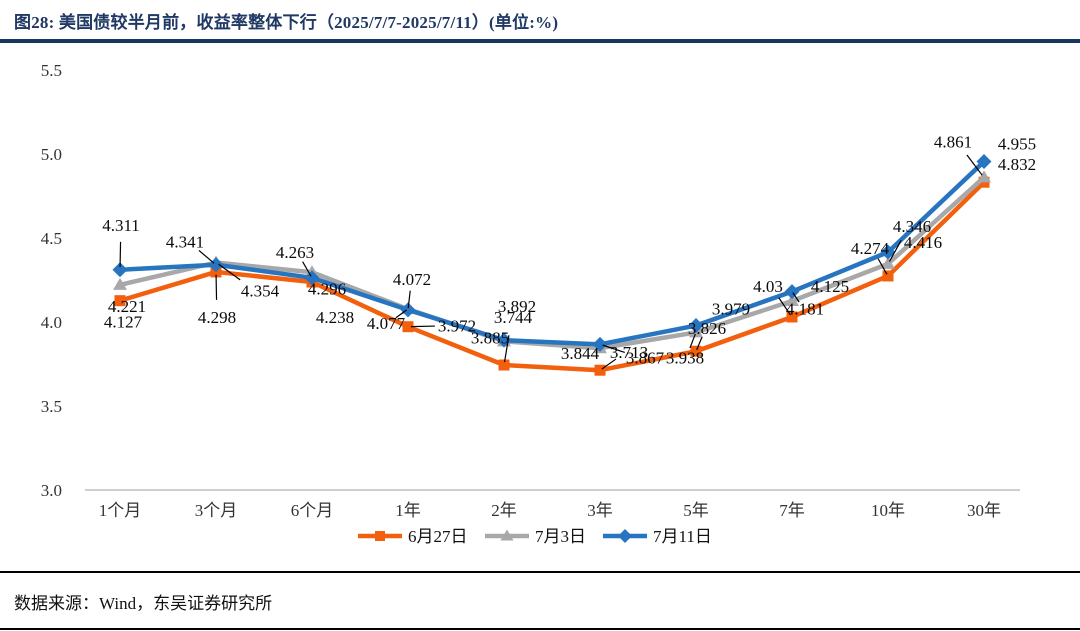 This screenshot has width=1080, height=631. I want to click on data-label-jun27: 3.744, so click(513, 317).